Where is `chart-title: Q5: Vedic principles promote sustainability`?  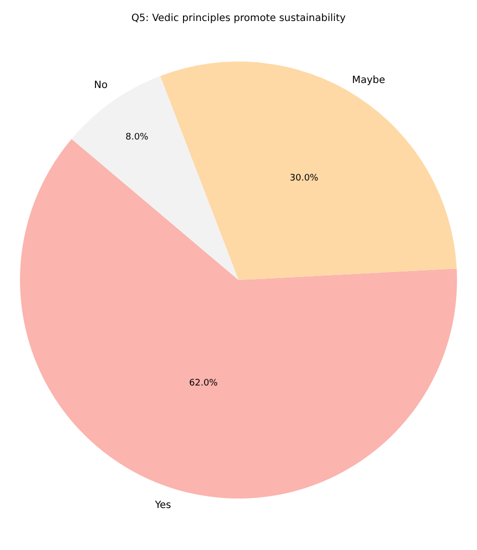 chart-title: Q5: Vedic principles promote sustainability is located at coordinates (238, 18).